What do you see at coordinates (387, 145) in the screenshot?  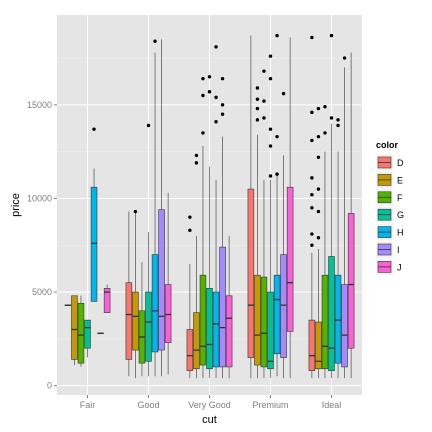 I see `legend-title: color` at bounding box center [387, 145].